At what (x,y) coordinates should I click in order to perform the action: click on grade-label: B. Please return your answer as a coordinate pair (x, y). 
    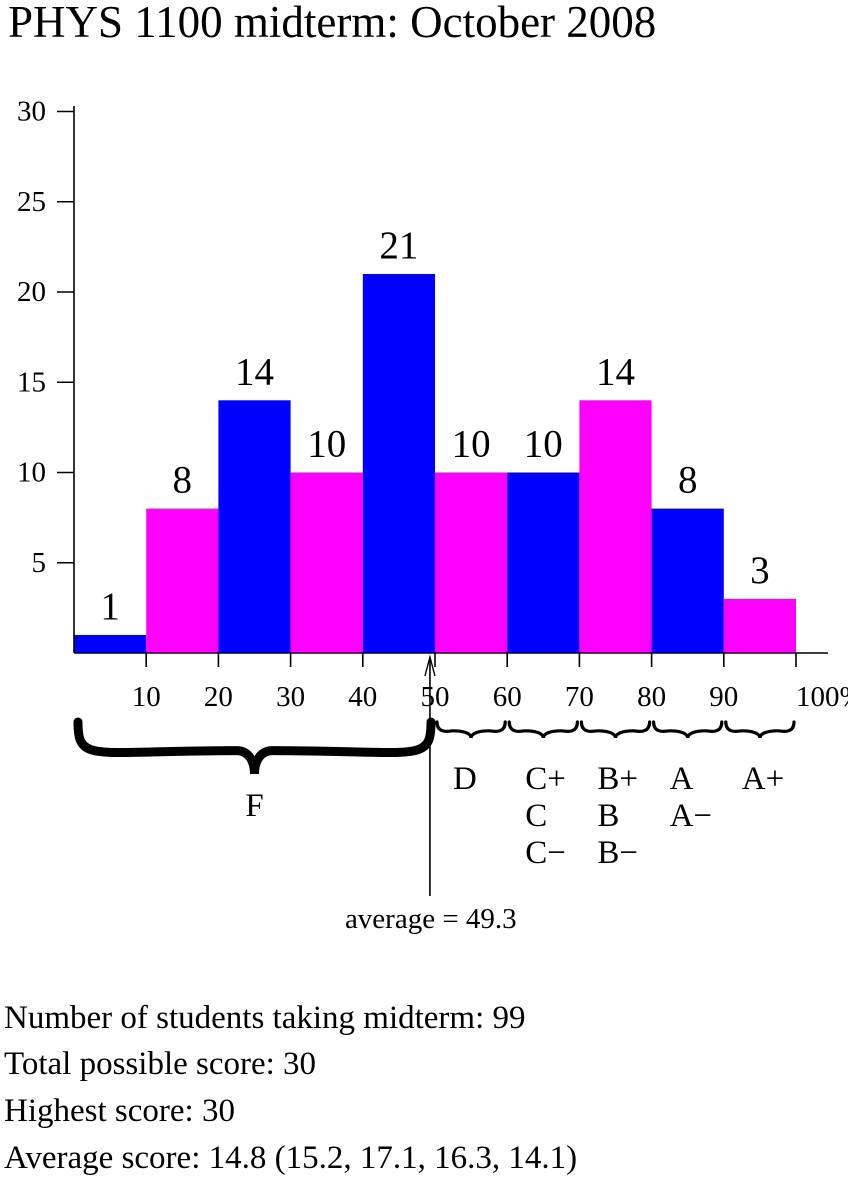
    Looking at the image, I should click on (608, 816).